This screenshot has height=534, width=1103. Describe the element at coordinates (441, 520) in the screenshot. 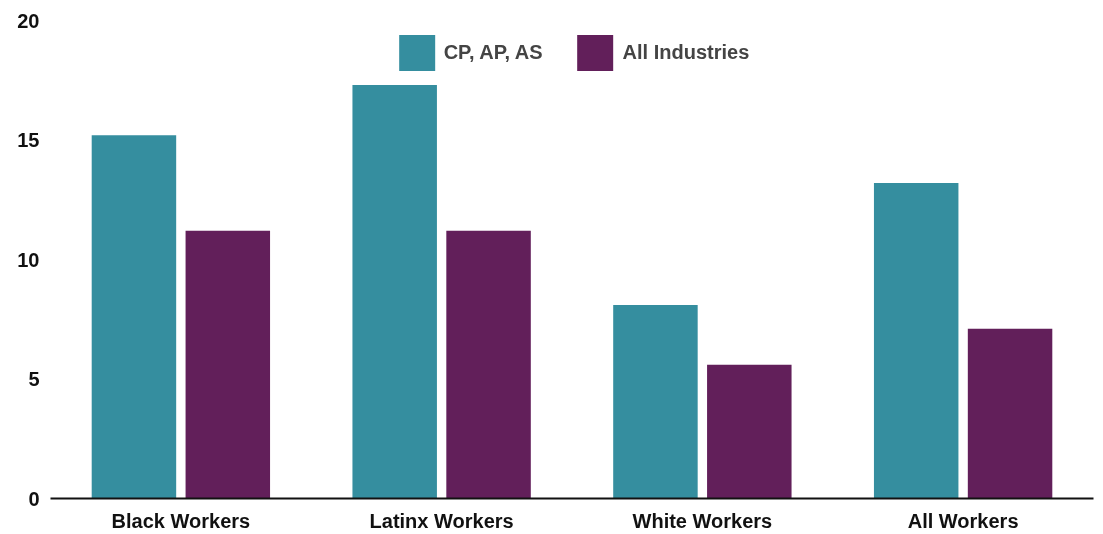

I see `x-tick-label: Latinx Workers` at that location.